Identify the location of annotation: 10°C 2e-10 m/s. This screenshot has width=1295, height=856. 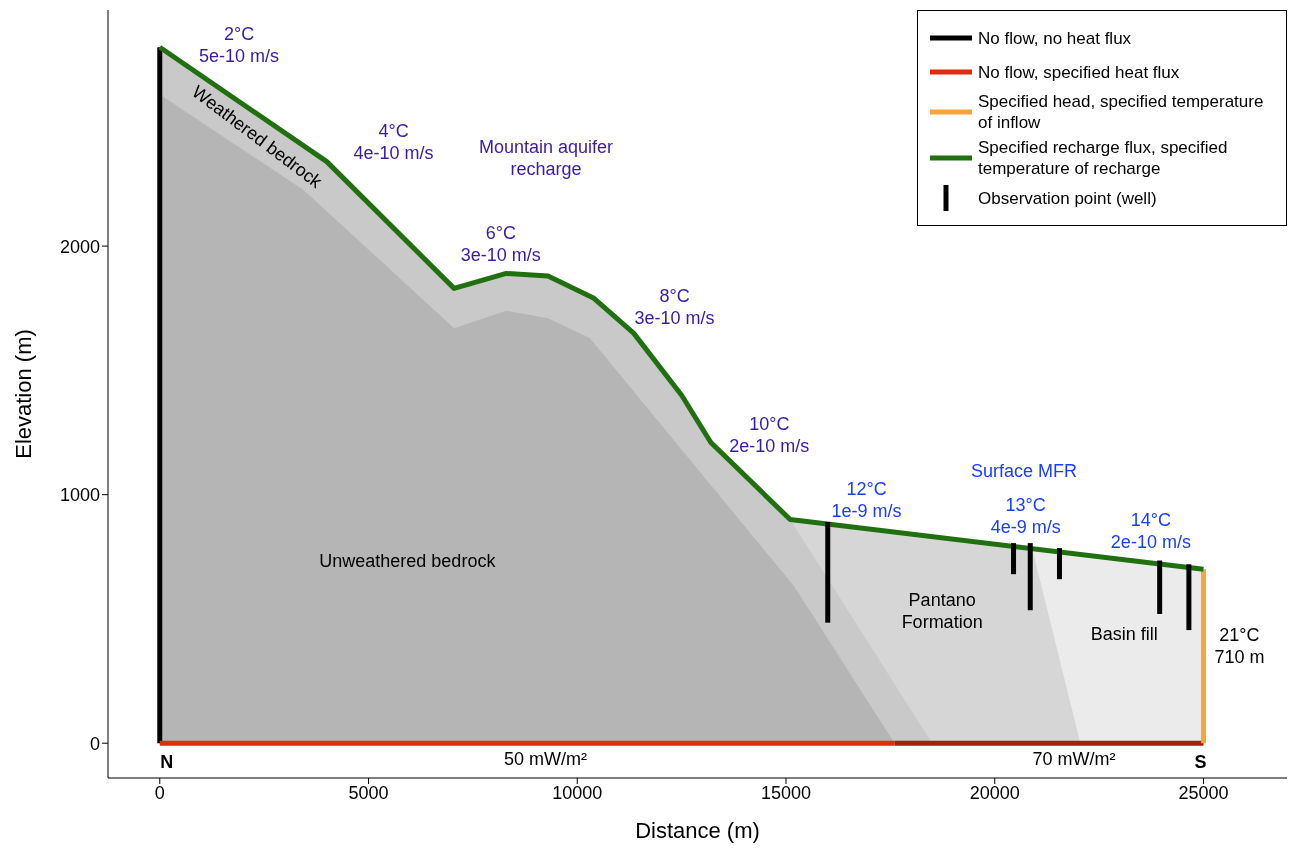
(769, 435).